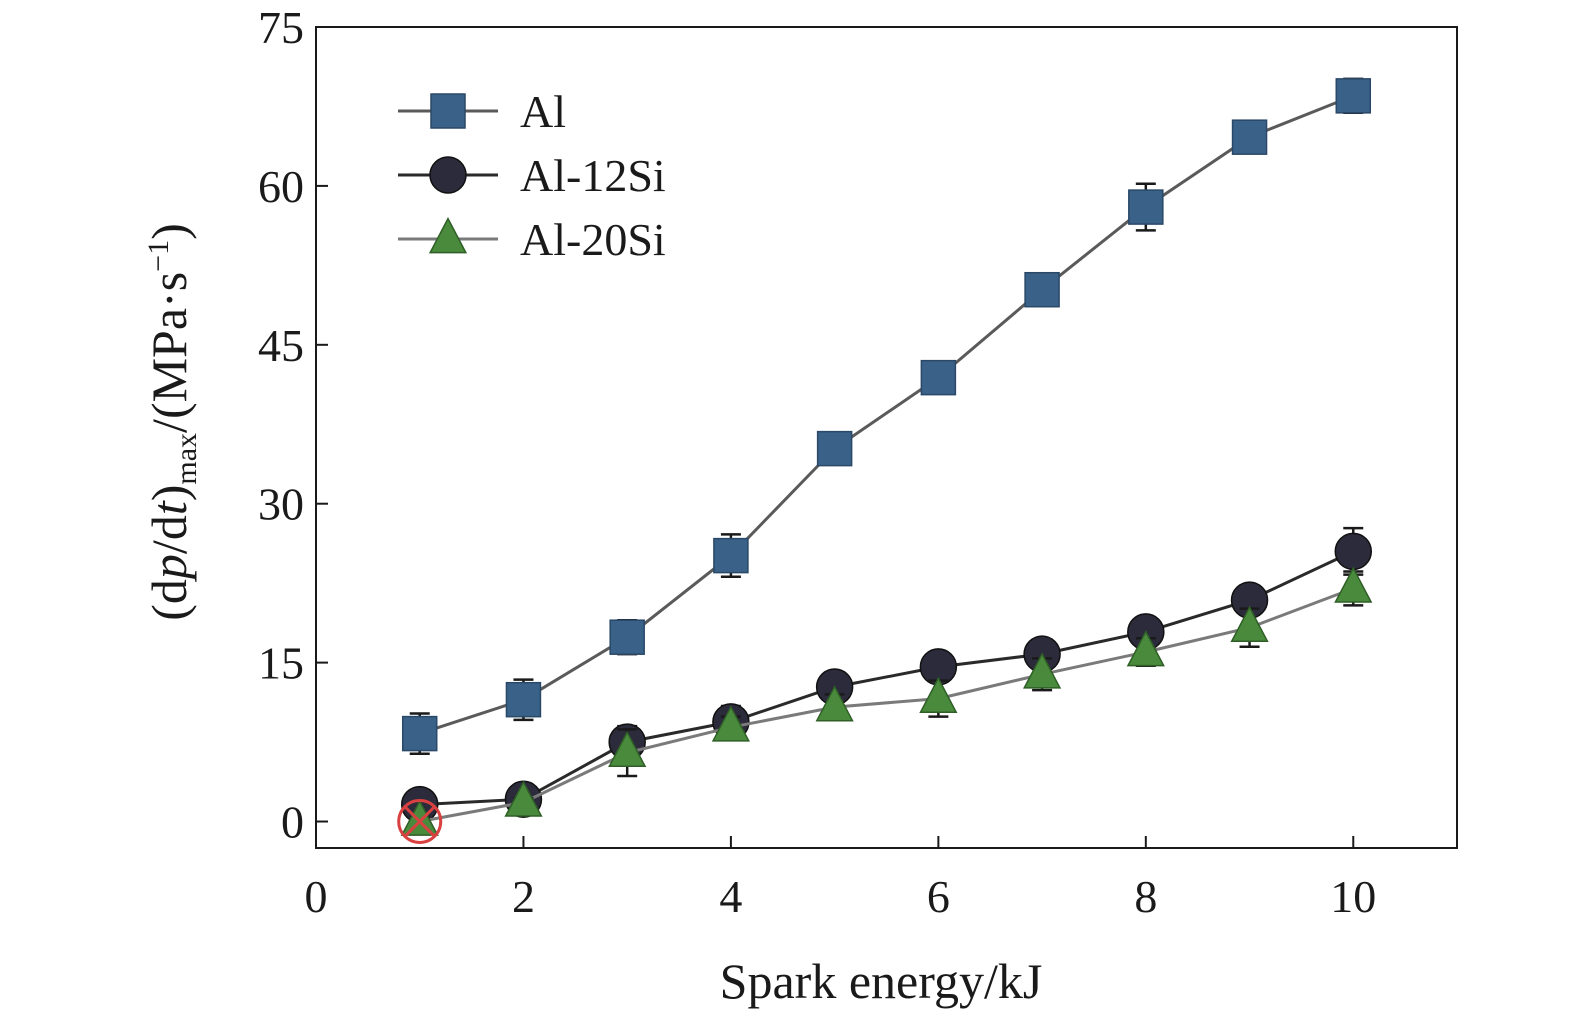 This screenshot has height=1019, width=1575. I want to click on x-tick-label: 2, so click(523, 896).